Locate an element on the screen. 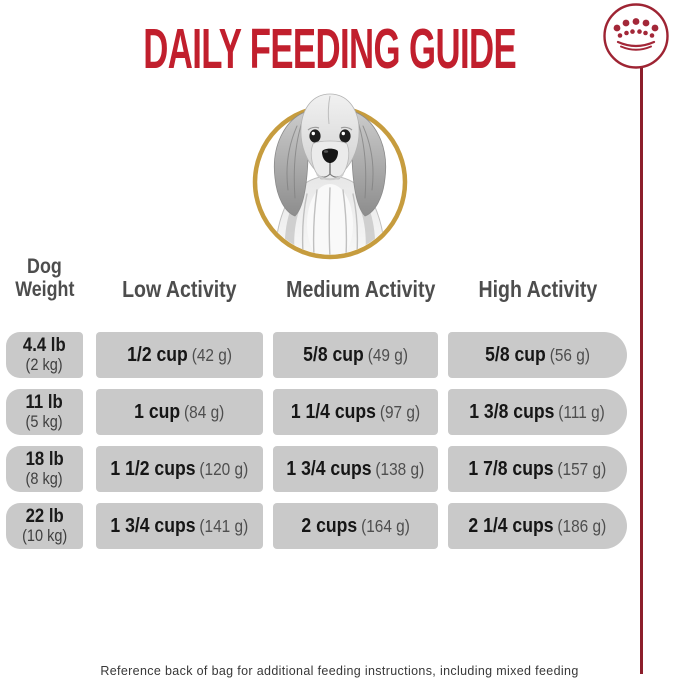  cups-amount: 2 1/4 cups is located at coordinates (511, 525).